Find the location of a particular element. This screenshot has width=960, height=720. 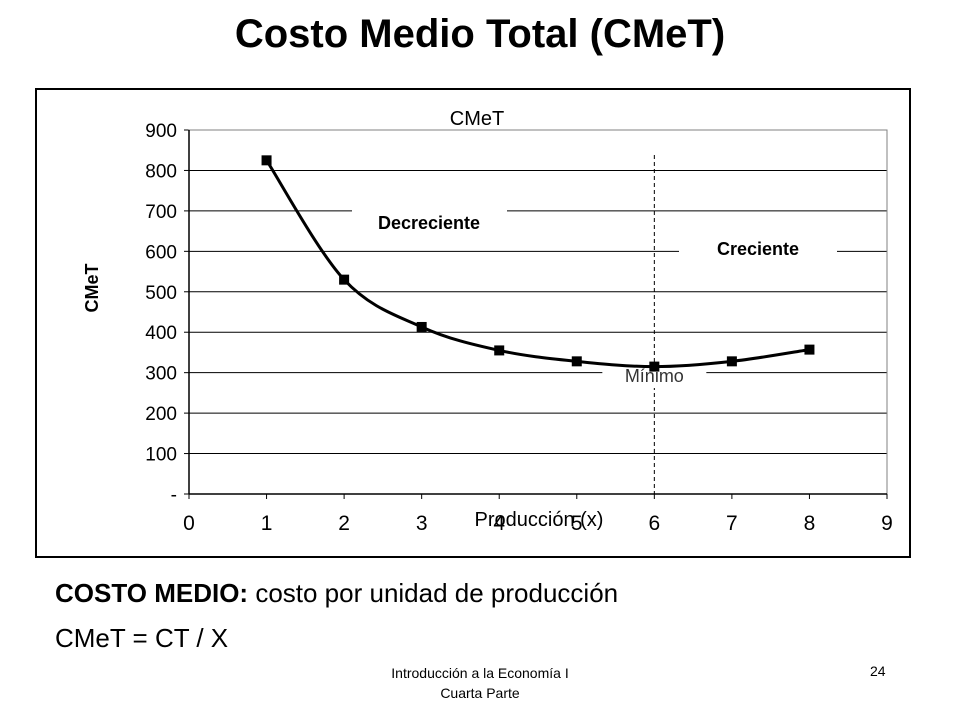

x-tick-label: 5 is located at coordinates (577, 523).